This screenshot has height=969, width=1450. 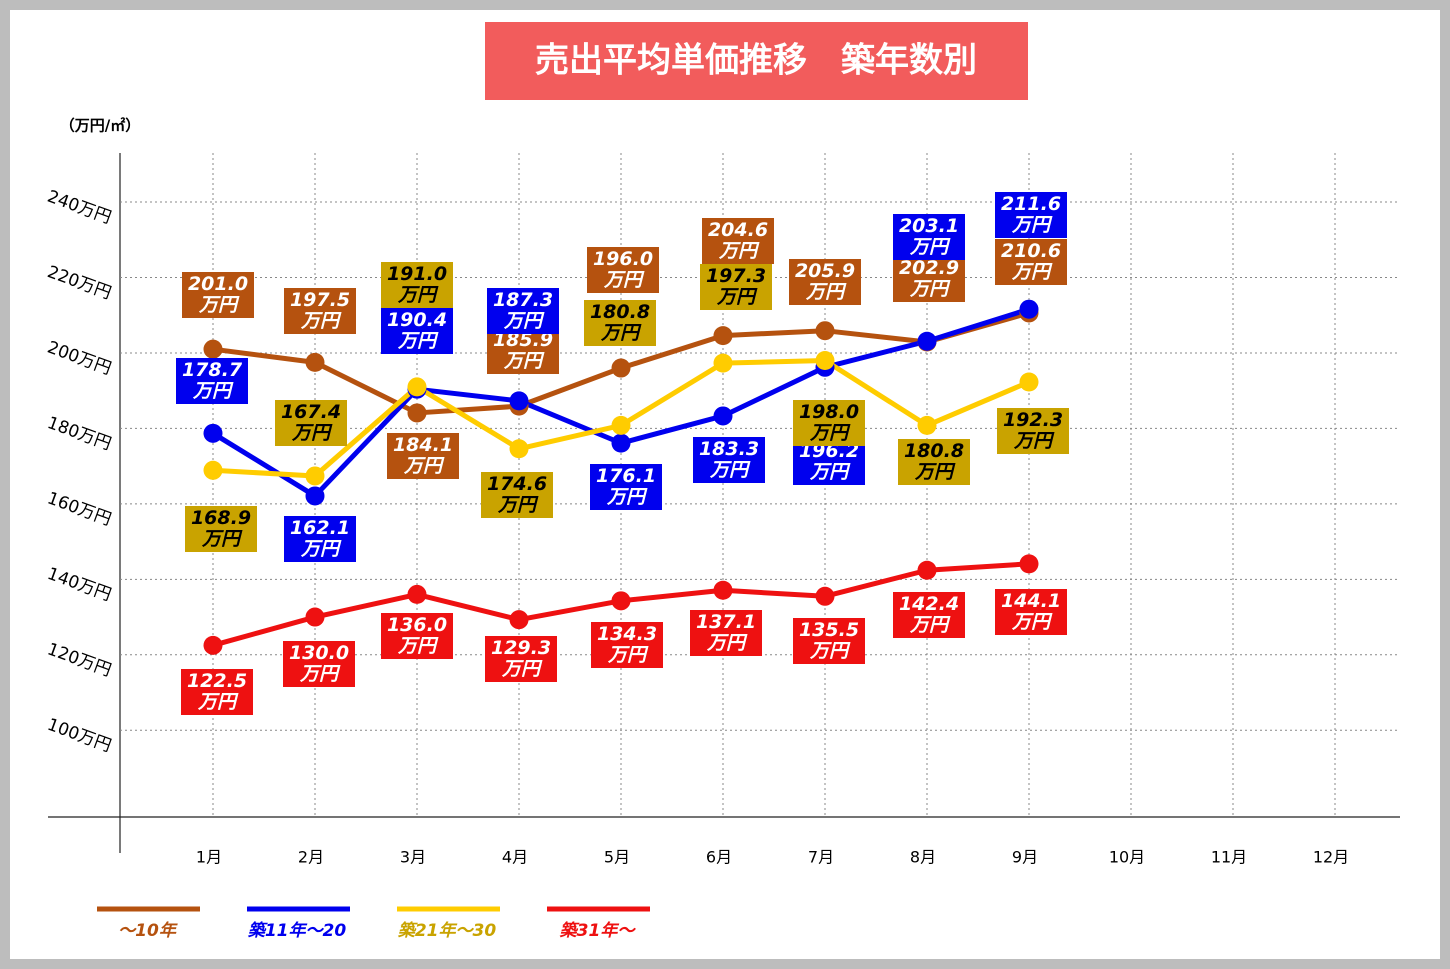 I want to click on value-label: 135.5万円, so click(x=829, y=641).